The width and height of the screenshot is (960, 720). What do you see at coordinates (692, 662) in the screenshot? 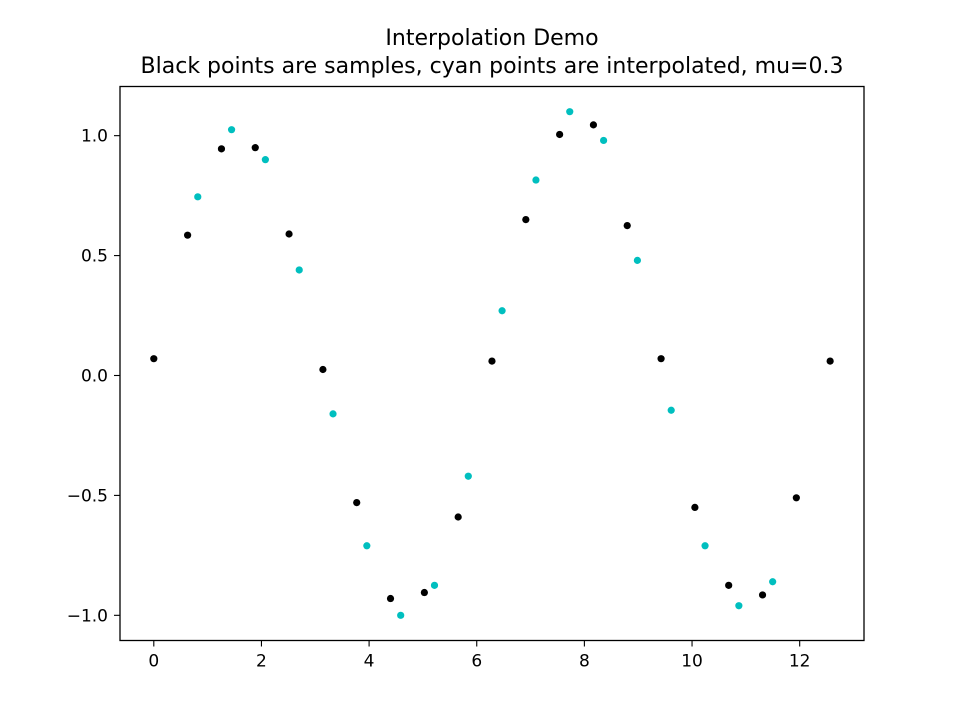
I see `x-tick-label: 10` at bounding box center [692, 662].